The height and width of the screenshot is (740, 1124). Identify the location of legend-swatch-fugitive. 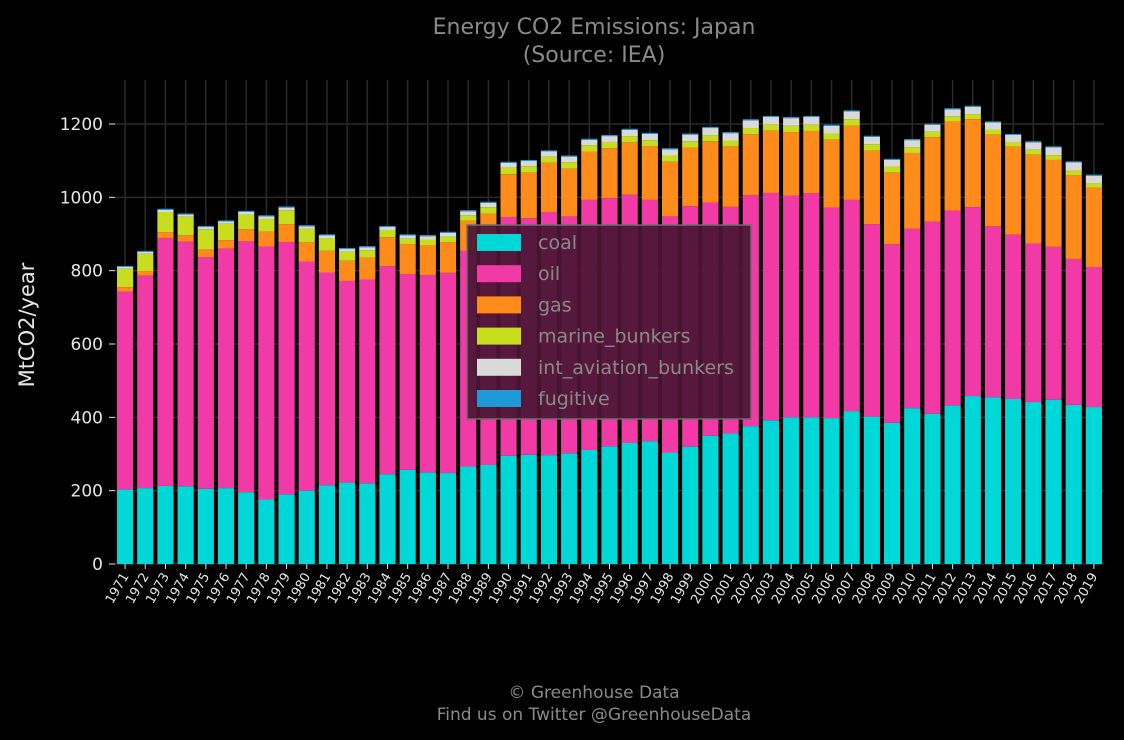
(499, 398).